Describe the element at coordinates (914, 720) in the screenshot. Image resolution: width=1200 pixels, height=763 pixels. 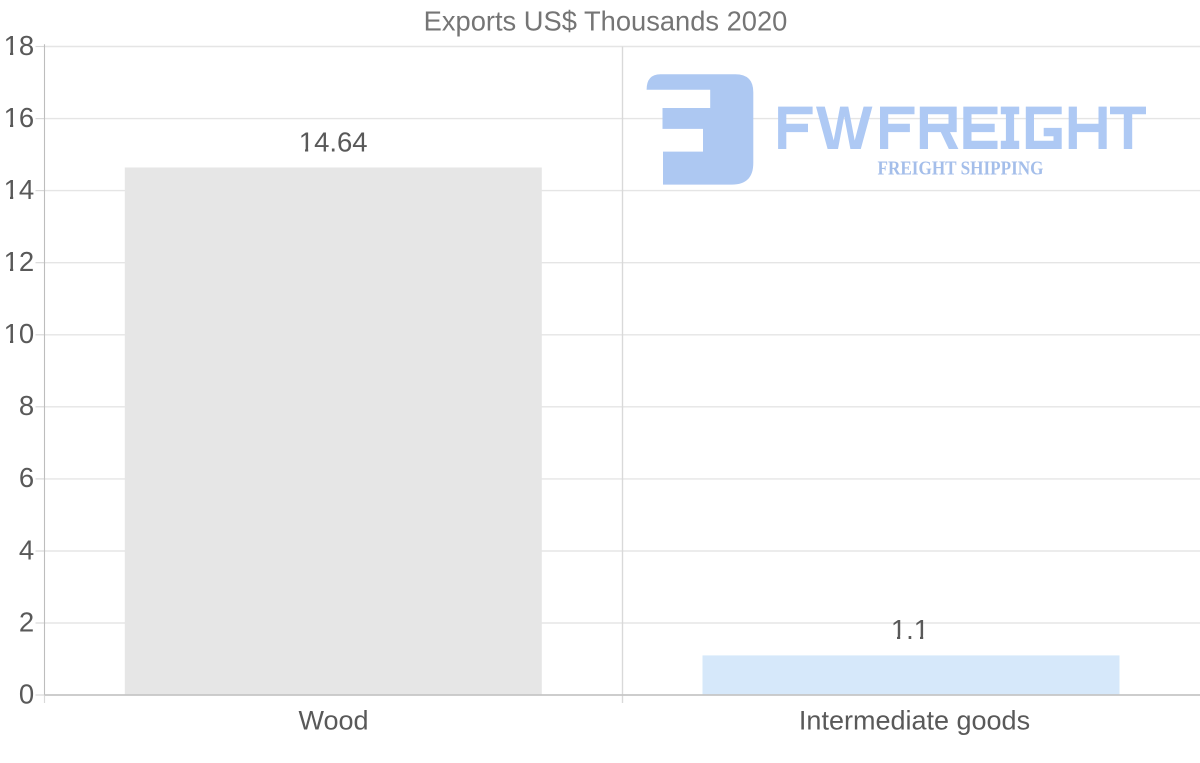
I see `svg-text: Intermediate goods` at that location.